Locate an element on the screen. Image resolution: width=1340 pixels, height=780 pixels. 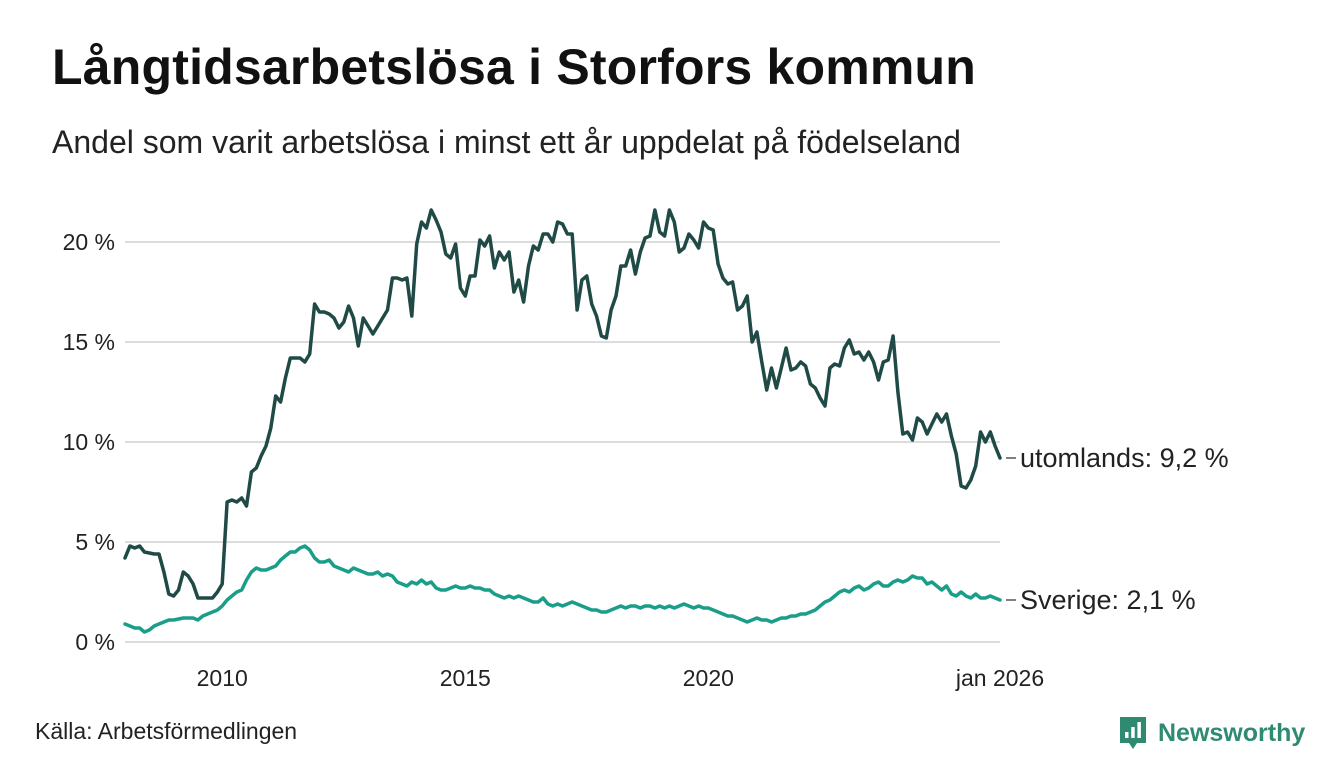
y-axis-labels: 0 % 5 % 10 % 15 % 20 % is located at coordinates (89, 442).